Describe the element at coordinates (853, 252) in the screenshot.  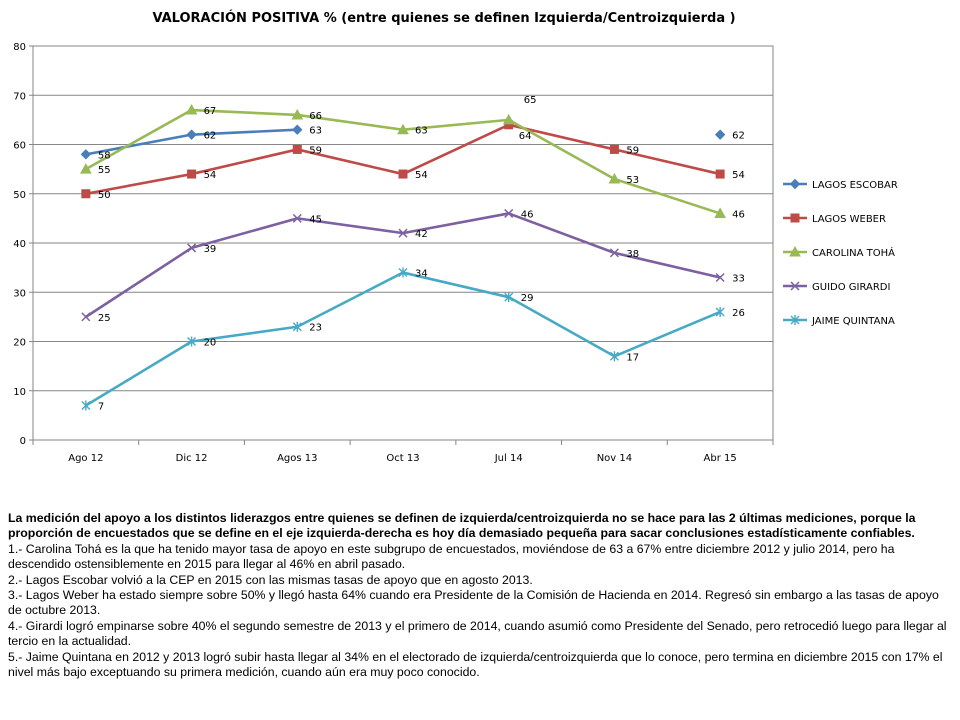
I see `legend-label: CAROLINA TOHÁ` at that location.